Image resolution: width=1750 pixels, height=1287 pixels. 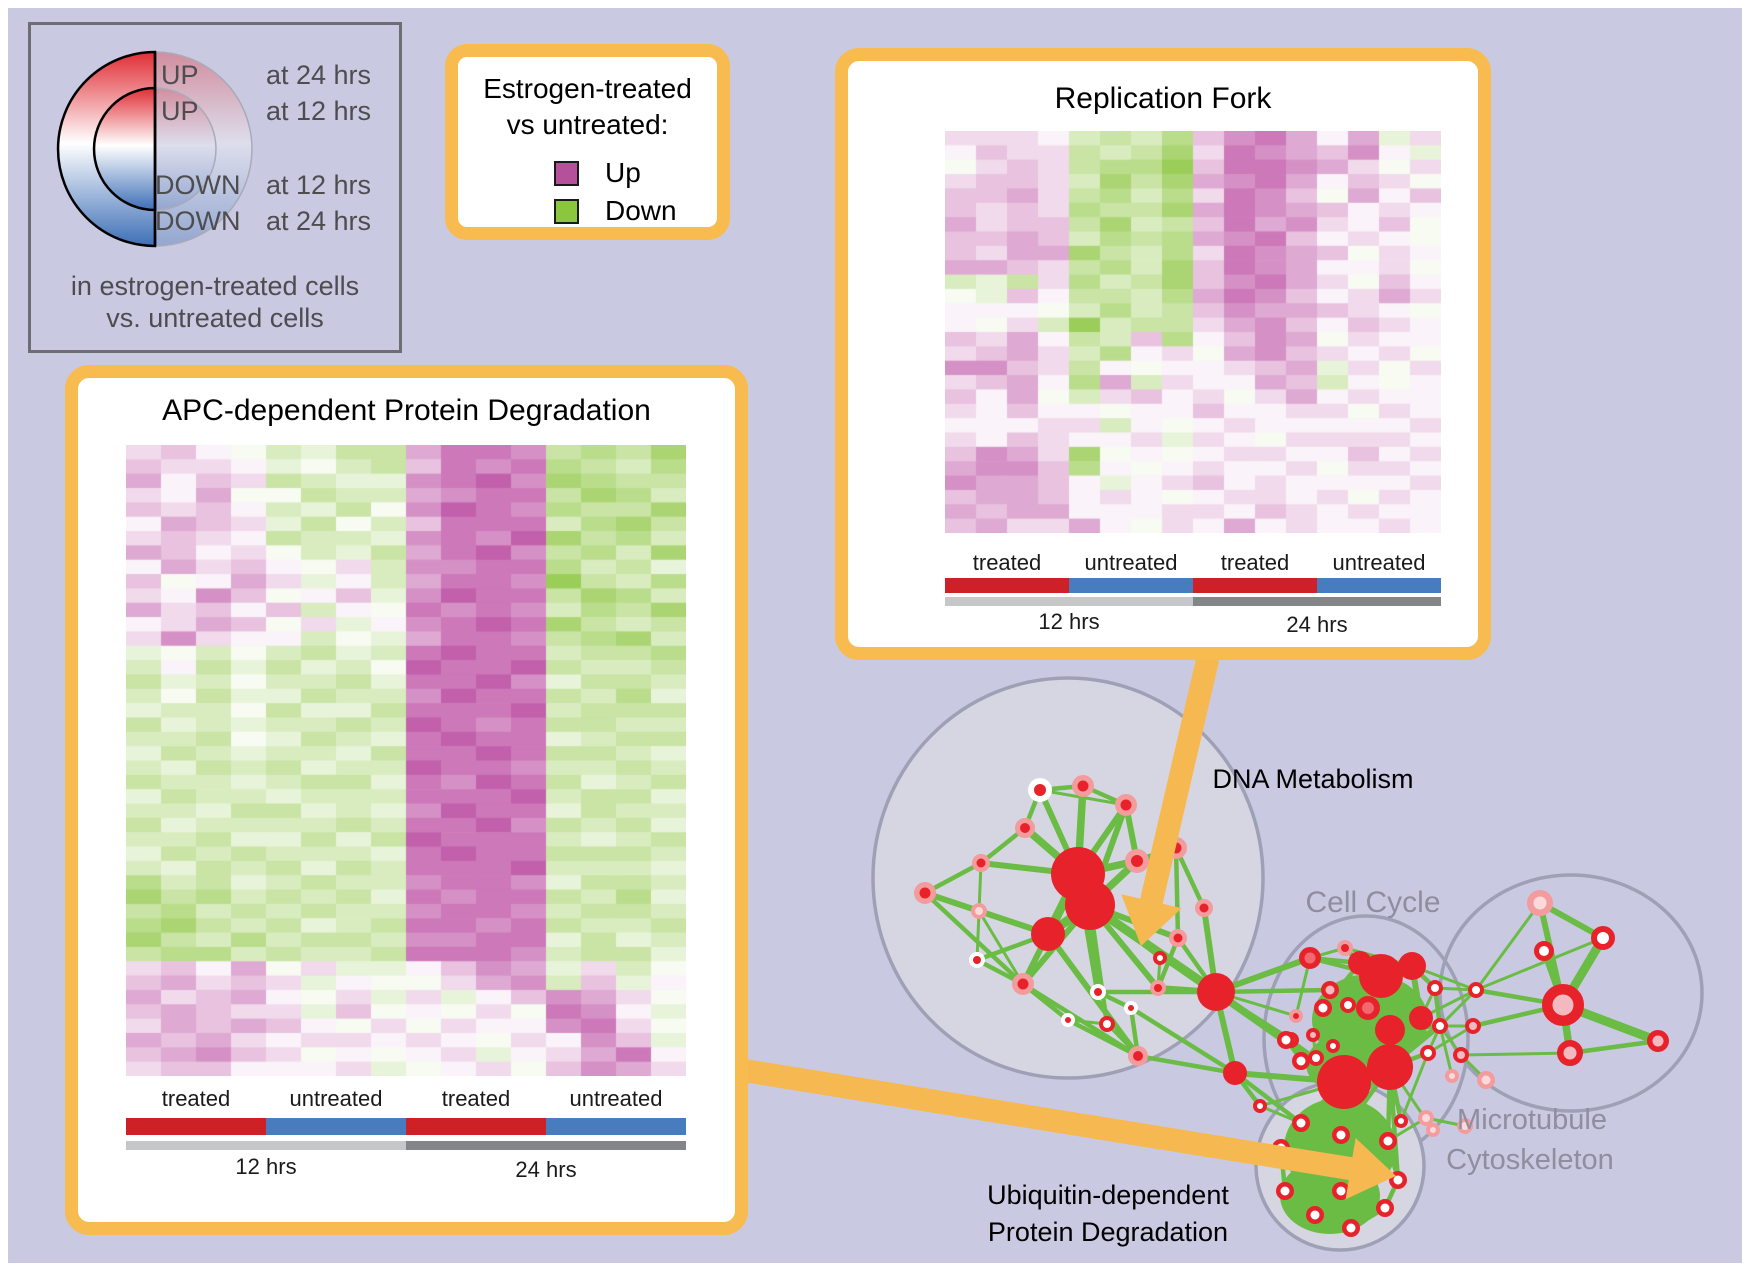 I want to click on apc-24h-label: 24 hrs, so click(x=546, y=1169).